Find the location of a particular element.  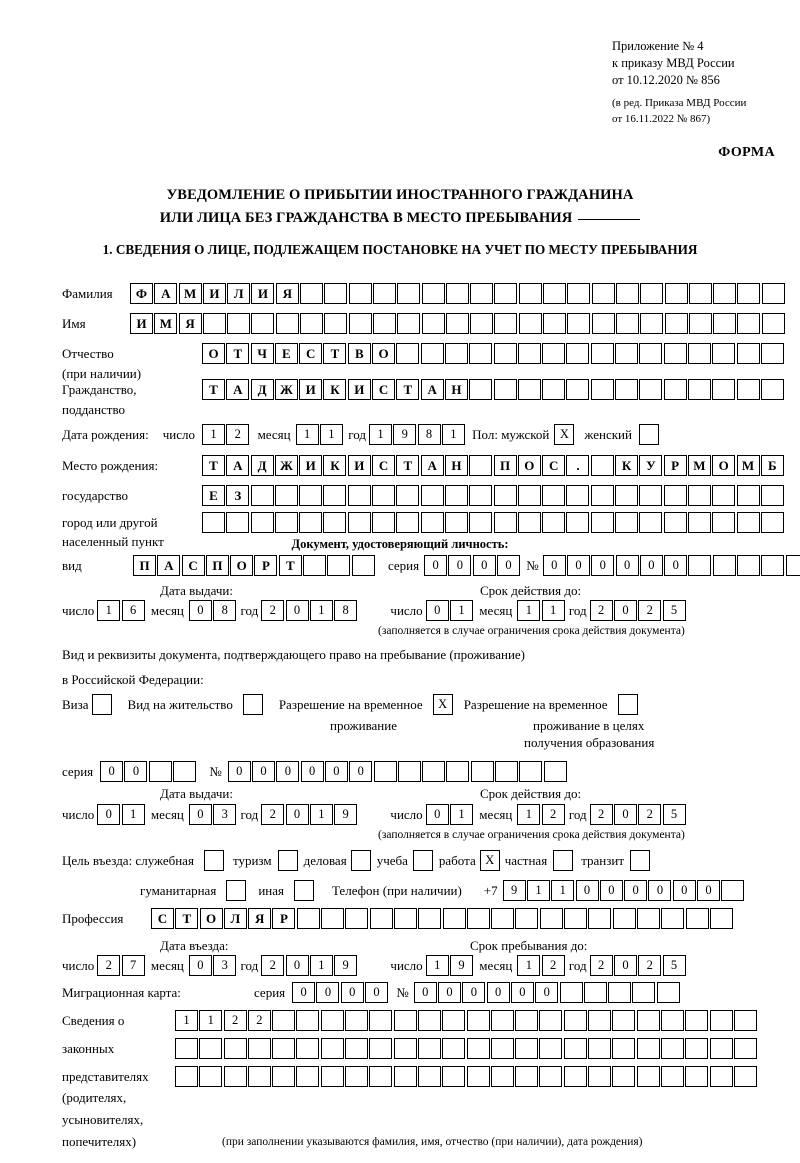

char-cell: 5 is located at coordinates (674, 965).